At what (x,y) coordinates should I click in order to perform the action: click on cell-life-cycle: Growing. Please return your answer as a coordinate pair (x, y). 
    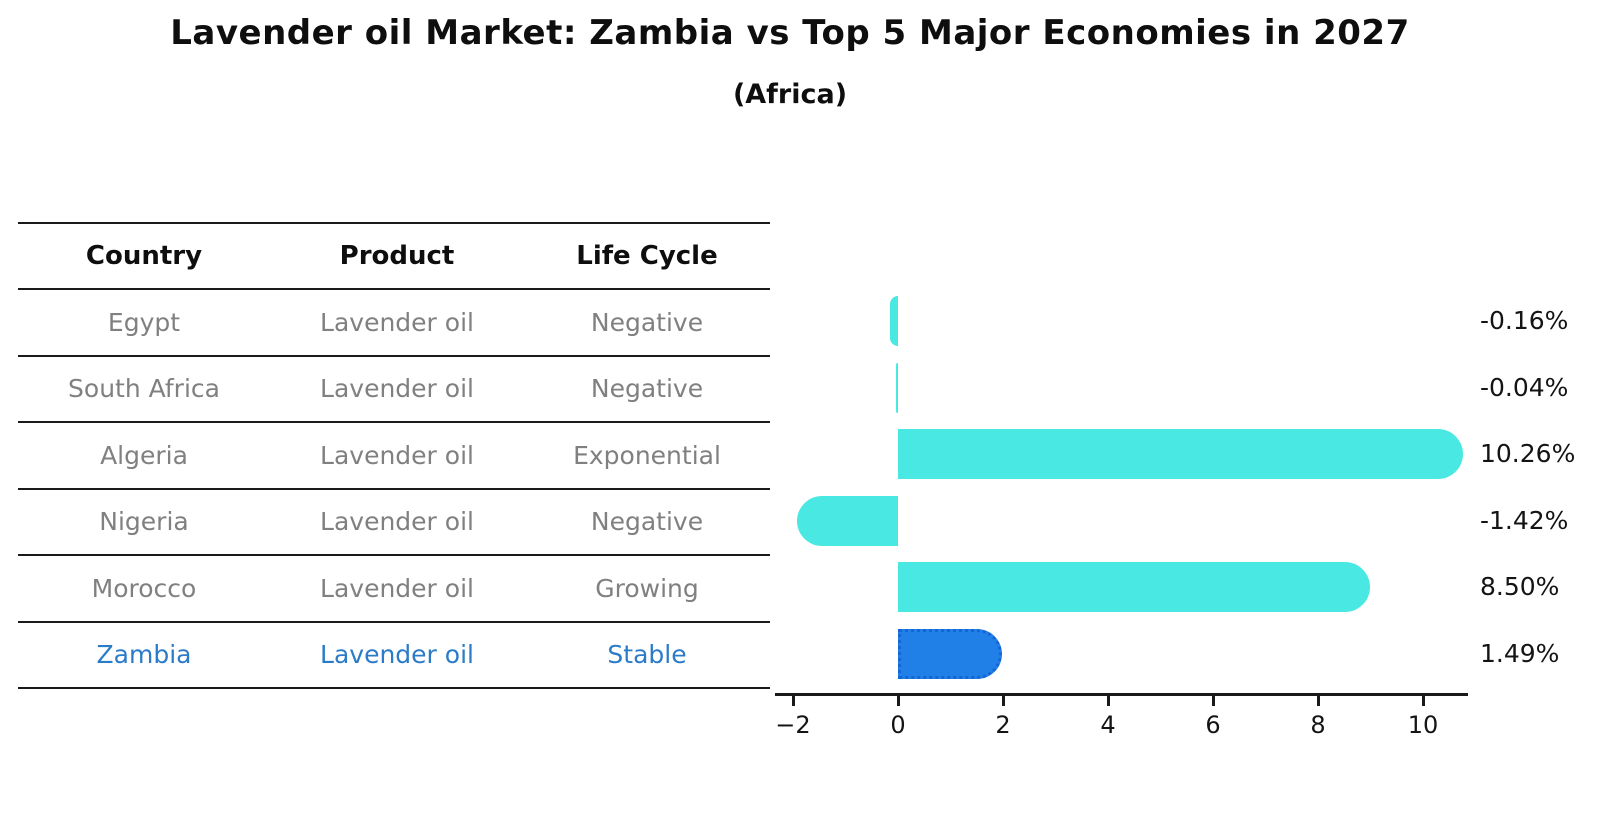
    Looking at the image, I should click on (647, 588).